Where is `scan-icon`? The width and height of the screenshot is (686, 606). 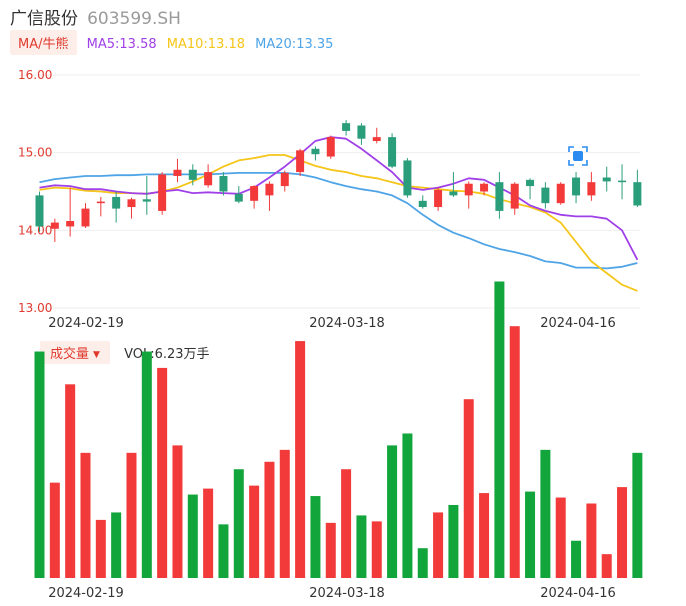
scan-icon is located at coordinates (578, 156).